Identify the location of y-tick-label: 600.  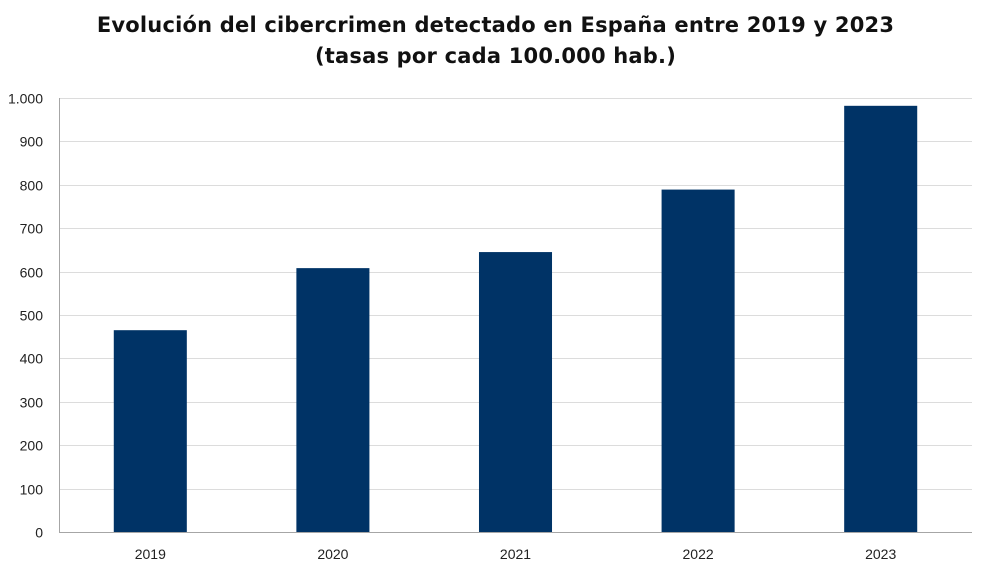
(32, 273).